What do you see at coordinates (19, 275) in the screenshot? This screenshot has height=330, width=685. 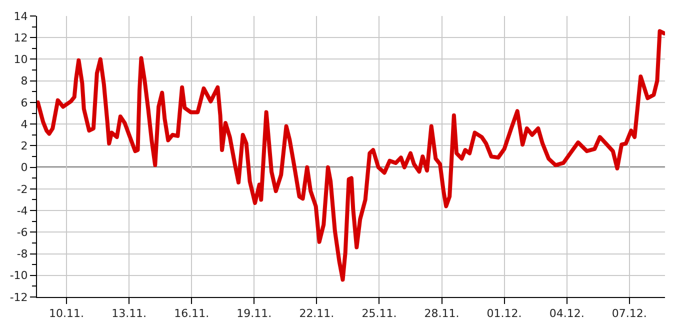 I see `y-tick-label: -10` at bounding box center [19, 275].